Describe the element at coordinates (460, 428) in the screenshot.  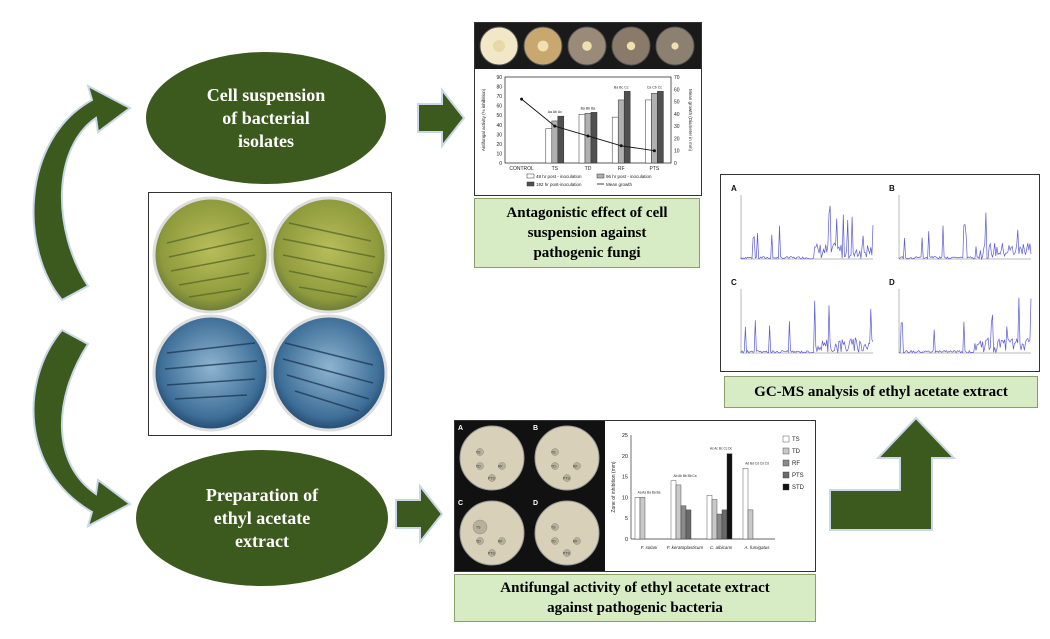
I see `petri-letter: A` at that location.